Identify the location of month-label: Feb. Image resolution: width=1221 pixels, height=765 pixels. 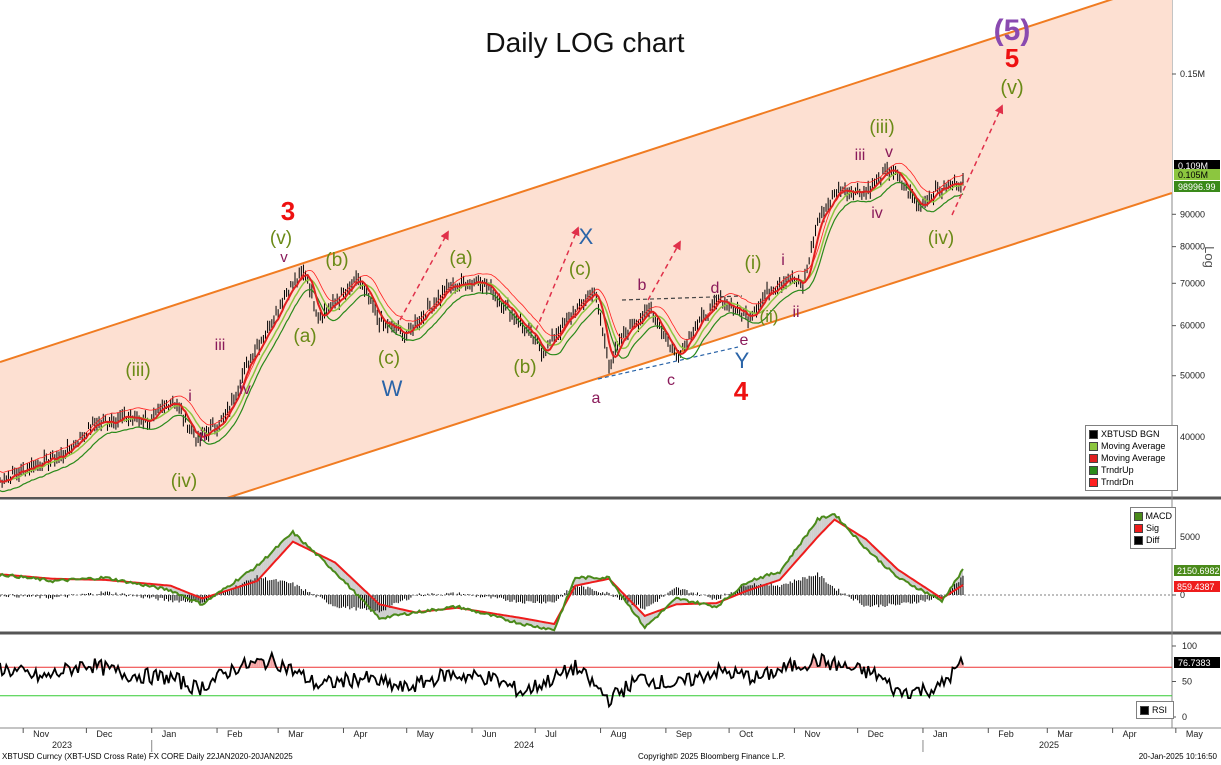
(1006, 734).